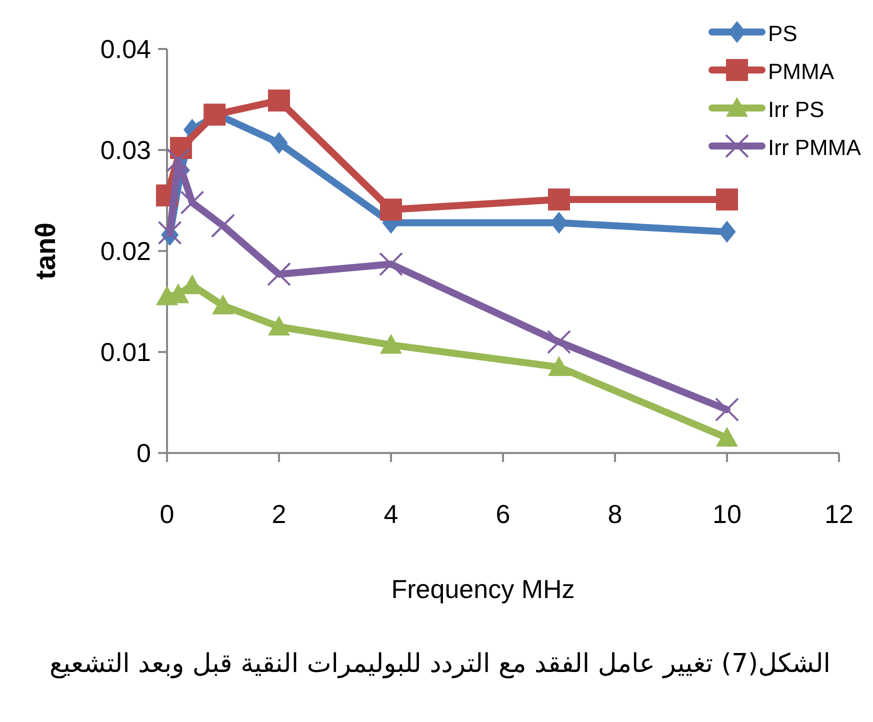  I want to click on x-tick-label: 10, so click(727, 514).